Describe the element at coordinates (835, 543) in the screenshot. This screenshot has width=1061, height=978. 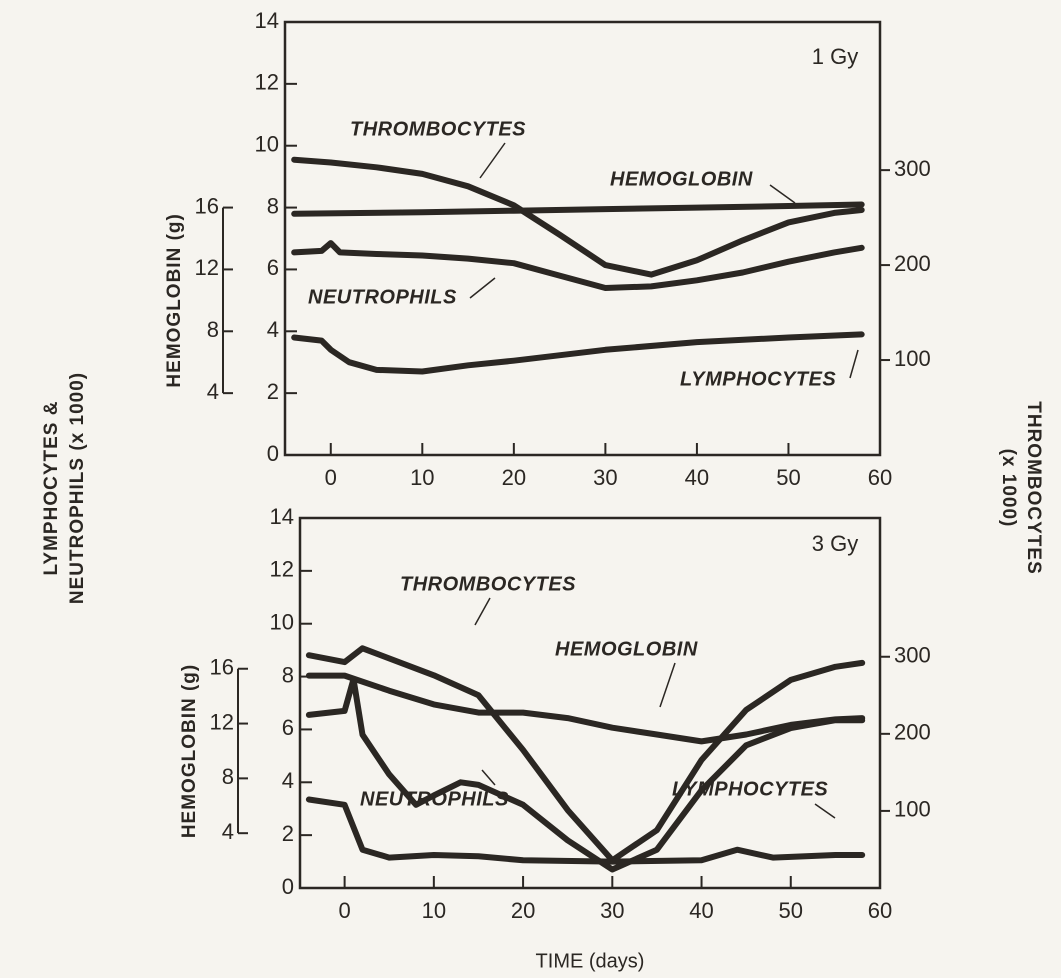
I see `panel-annotation: 3 Gy` at that location.